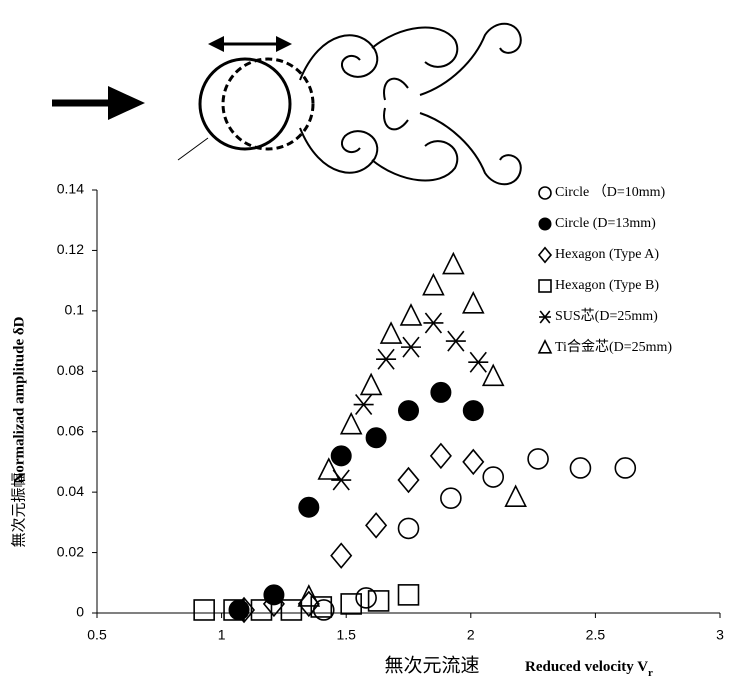 Image resolution: width=740 pixels, height=684 pixels. Describe the element at coordinates (720, 635) in the screenshot. I see `x-tick-label: 3` at that location.